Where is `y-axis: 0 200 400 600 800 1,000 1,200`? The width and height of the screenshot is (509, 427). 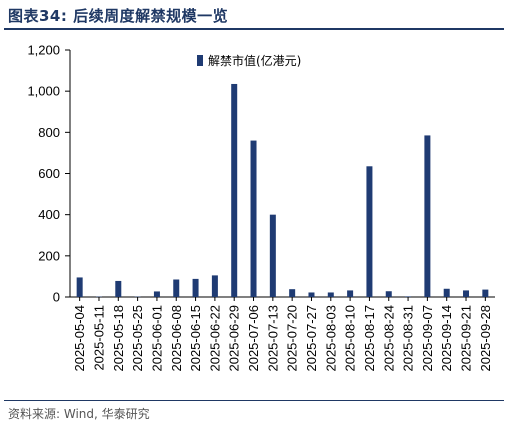 y-axis: 0 200 400 600 800 1,000 1,200 is located at coordinates (49, 174).